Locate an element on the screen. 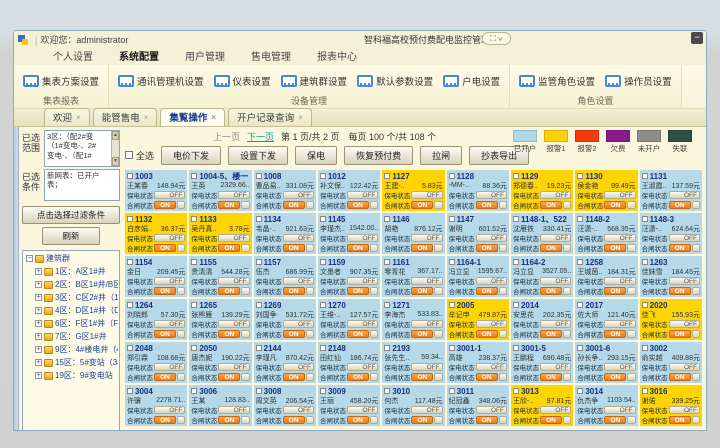  action-button-保电: 保电 is located at coordinates (316, 155).